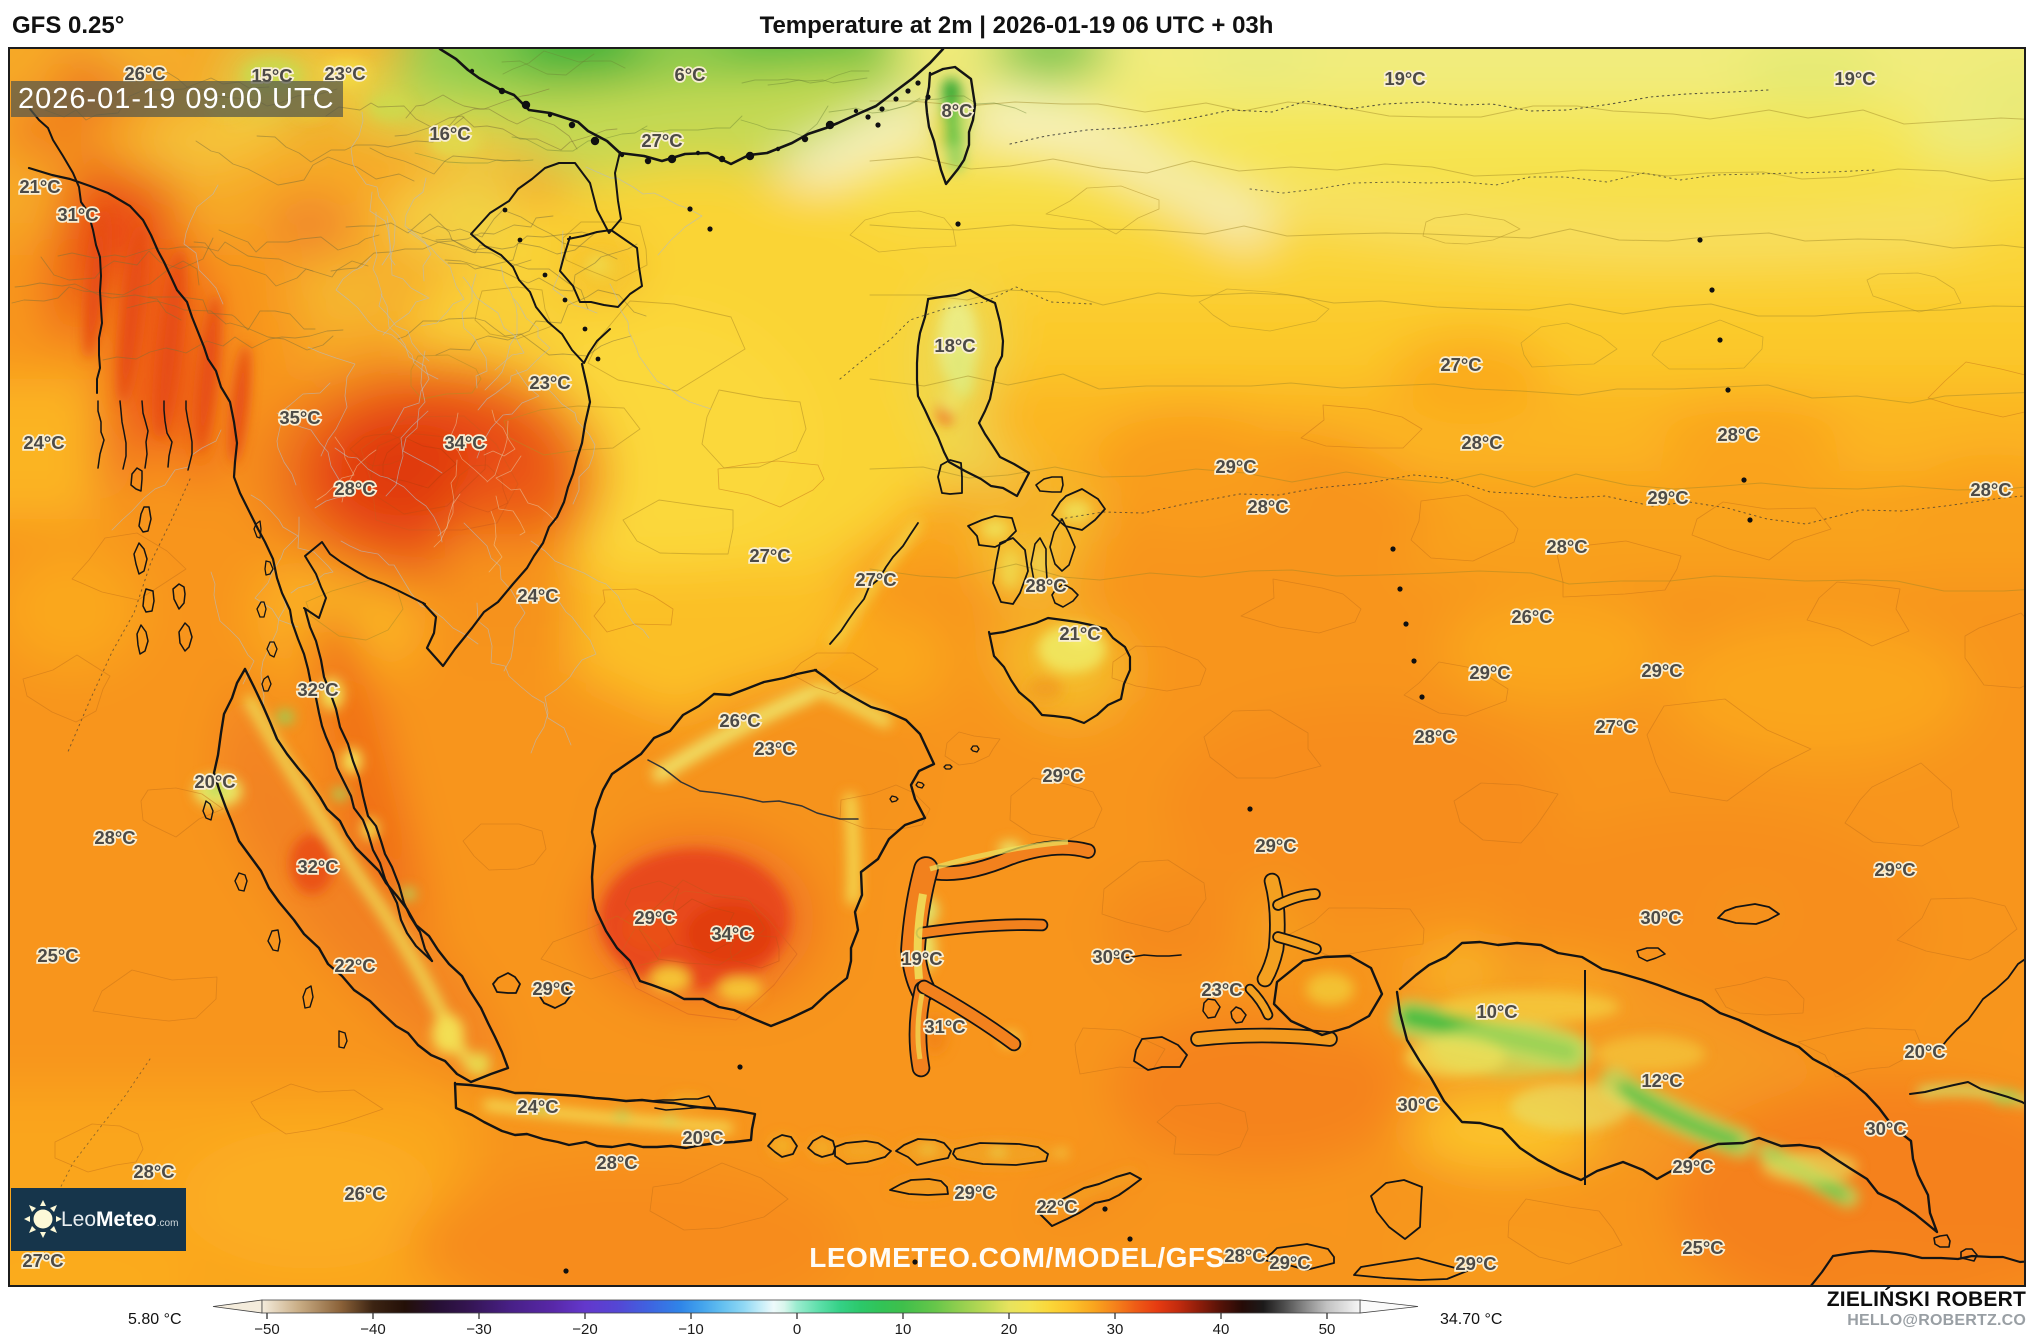  Describe the element at coordinates (690, 1329) in the screenshot. I see `svg-text: −10` at that location.